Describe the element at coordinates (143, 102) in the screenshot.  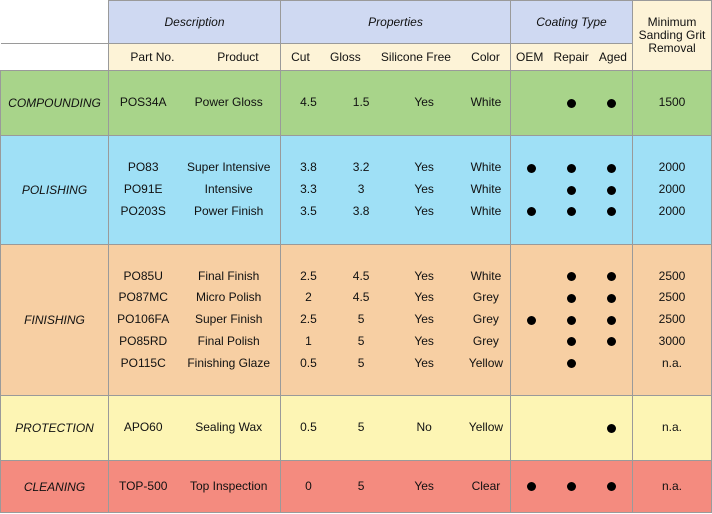
I see `part-no: POS34A` at that location.